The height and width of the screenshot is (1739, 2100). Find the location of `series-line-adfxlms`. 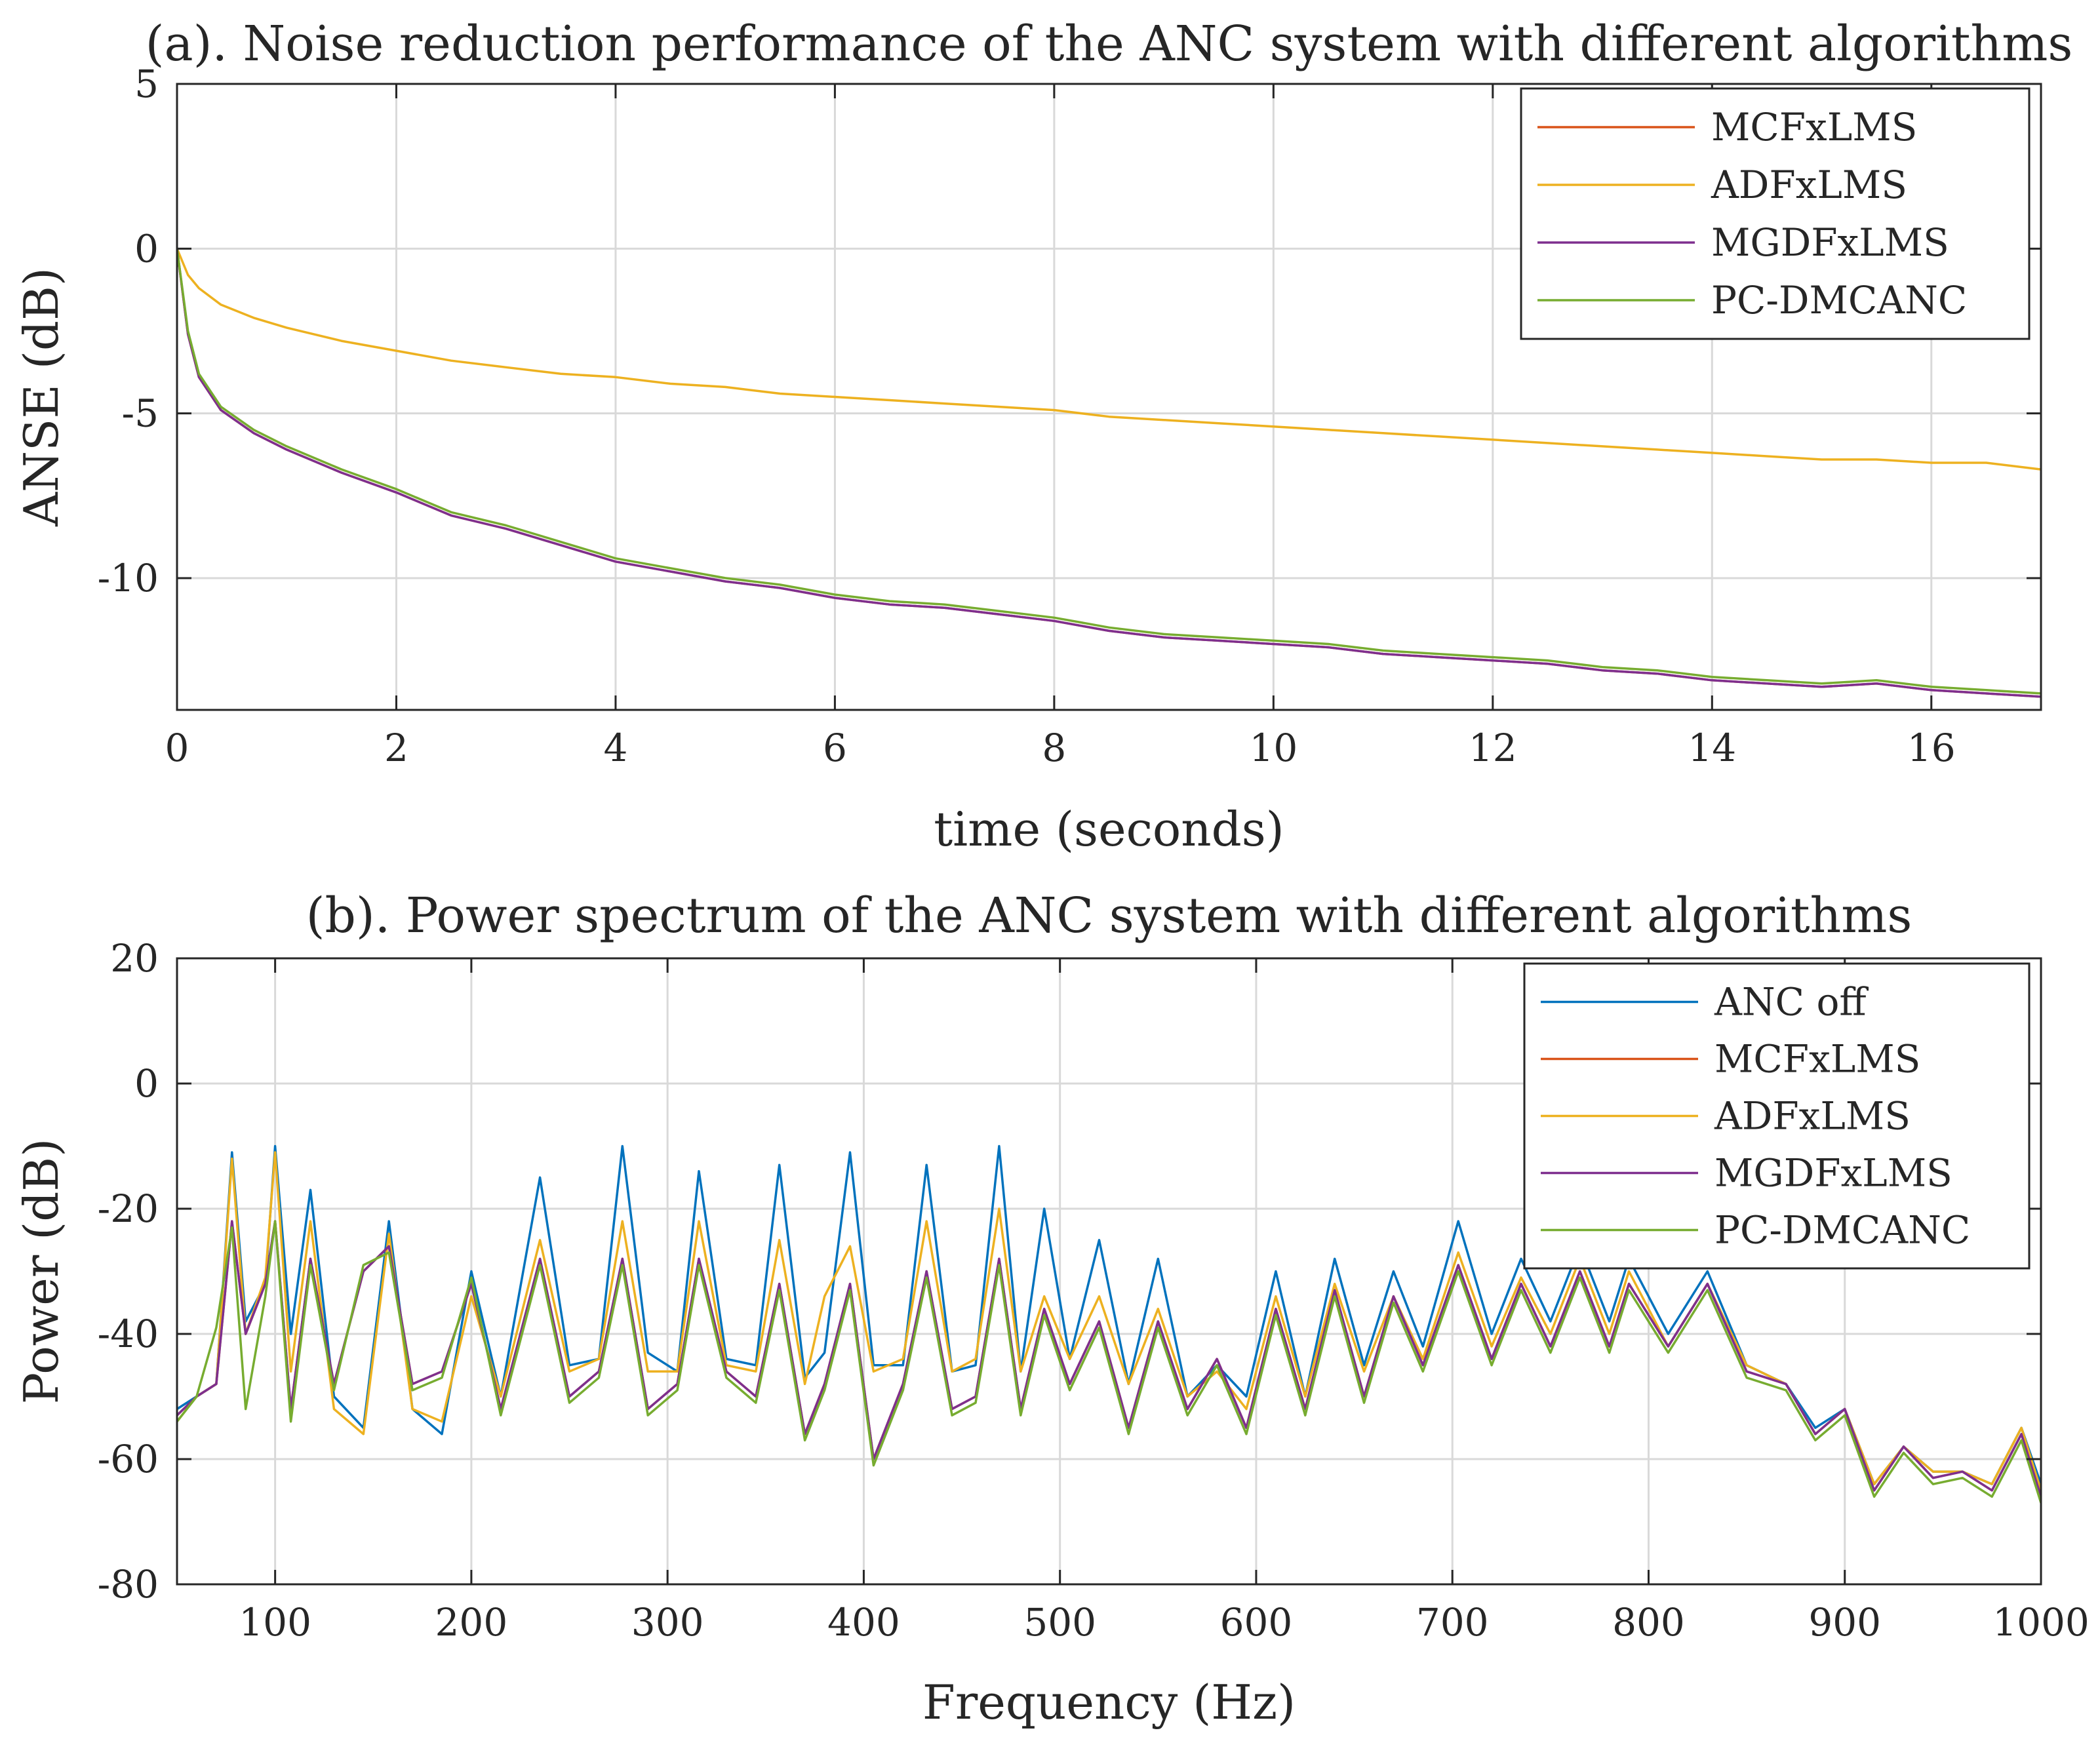

series-line-adfxlms is located at coordinates (1109, 360).